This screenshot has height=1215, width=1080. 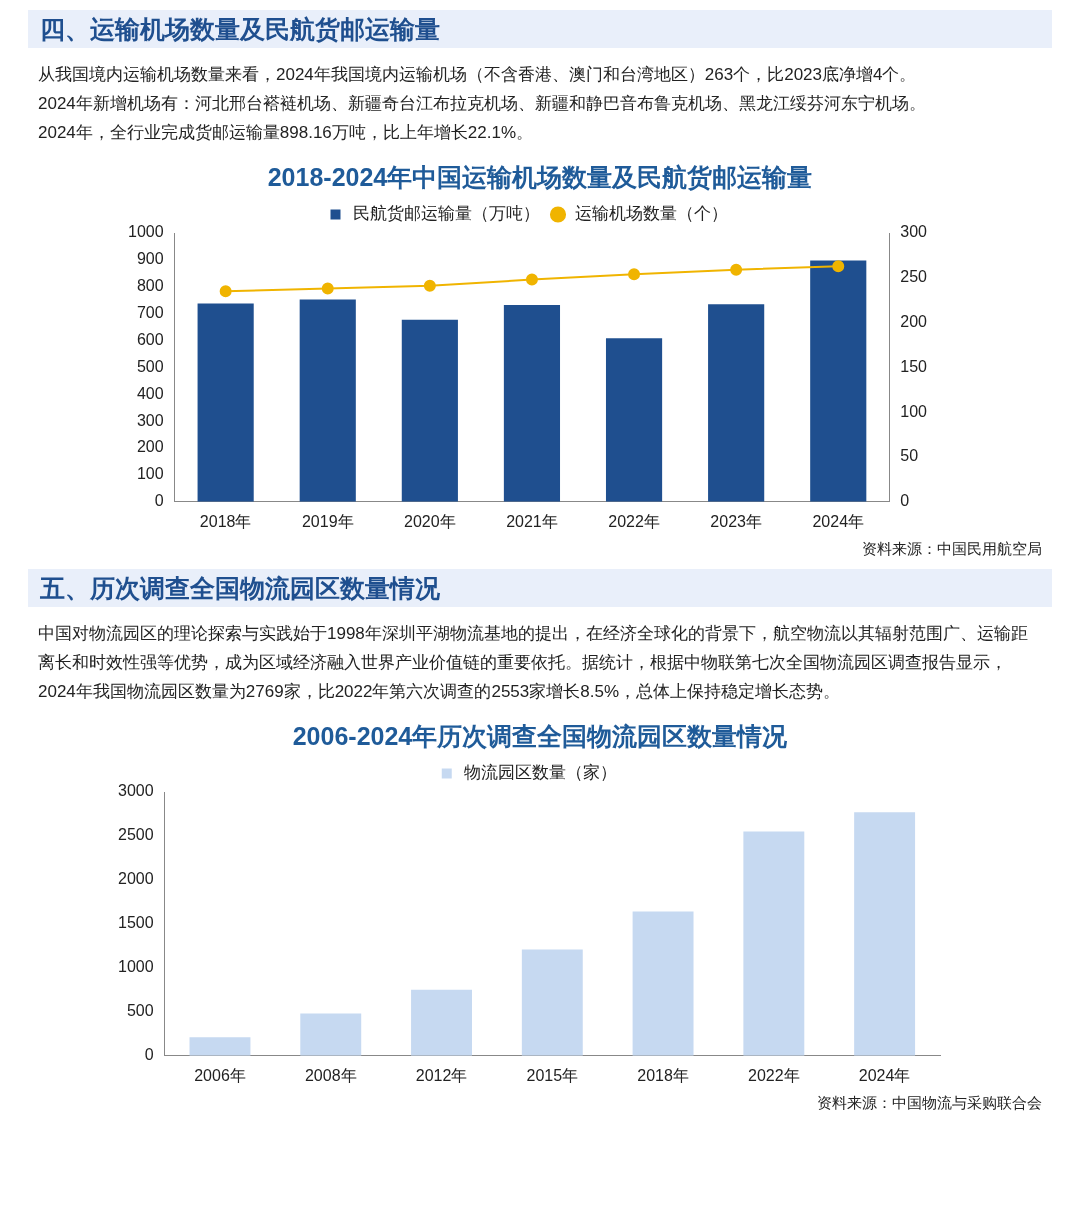 I want to click on text: 资料来源：中国民用航空局, so click(x=951, y=549).